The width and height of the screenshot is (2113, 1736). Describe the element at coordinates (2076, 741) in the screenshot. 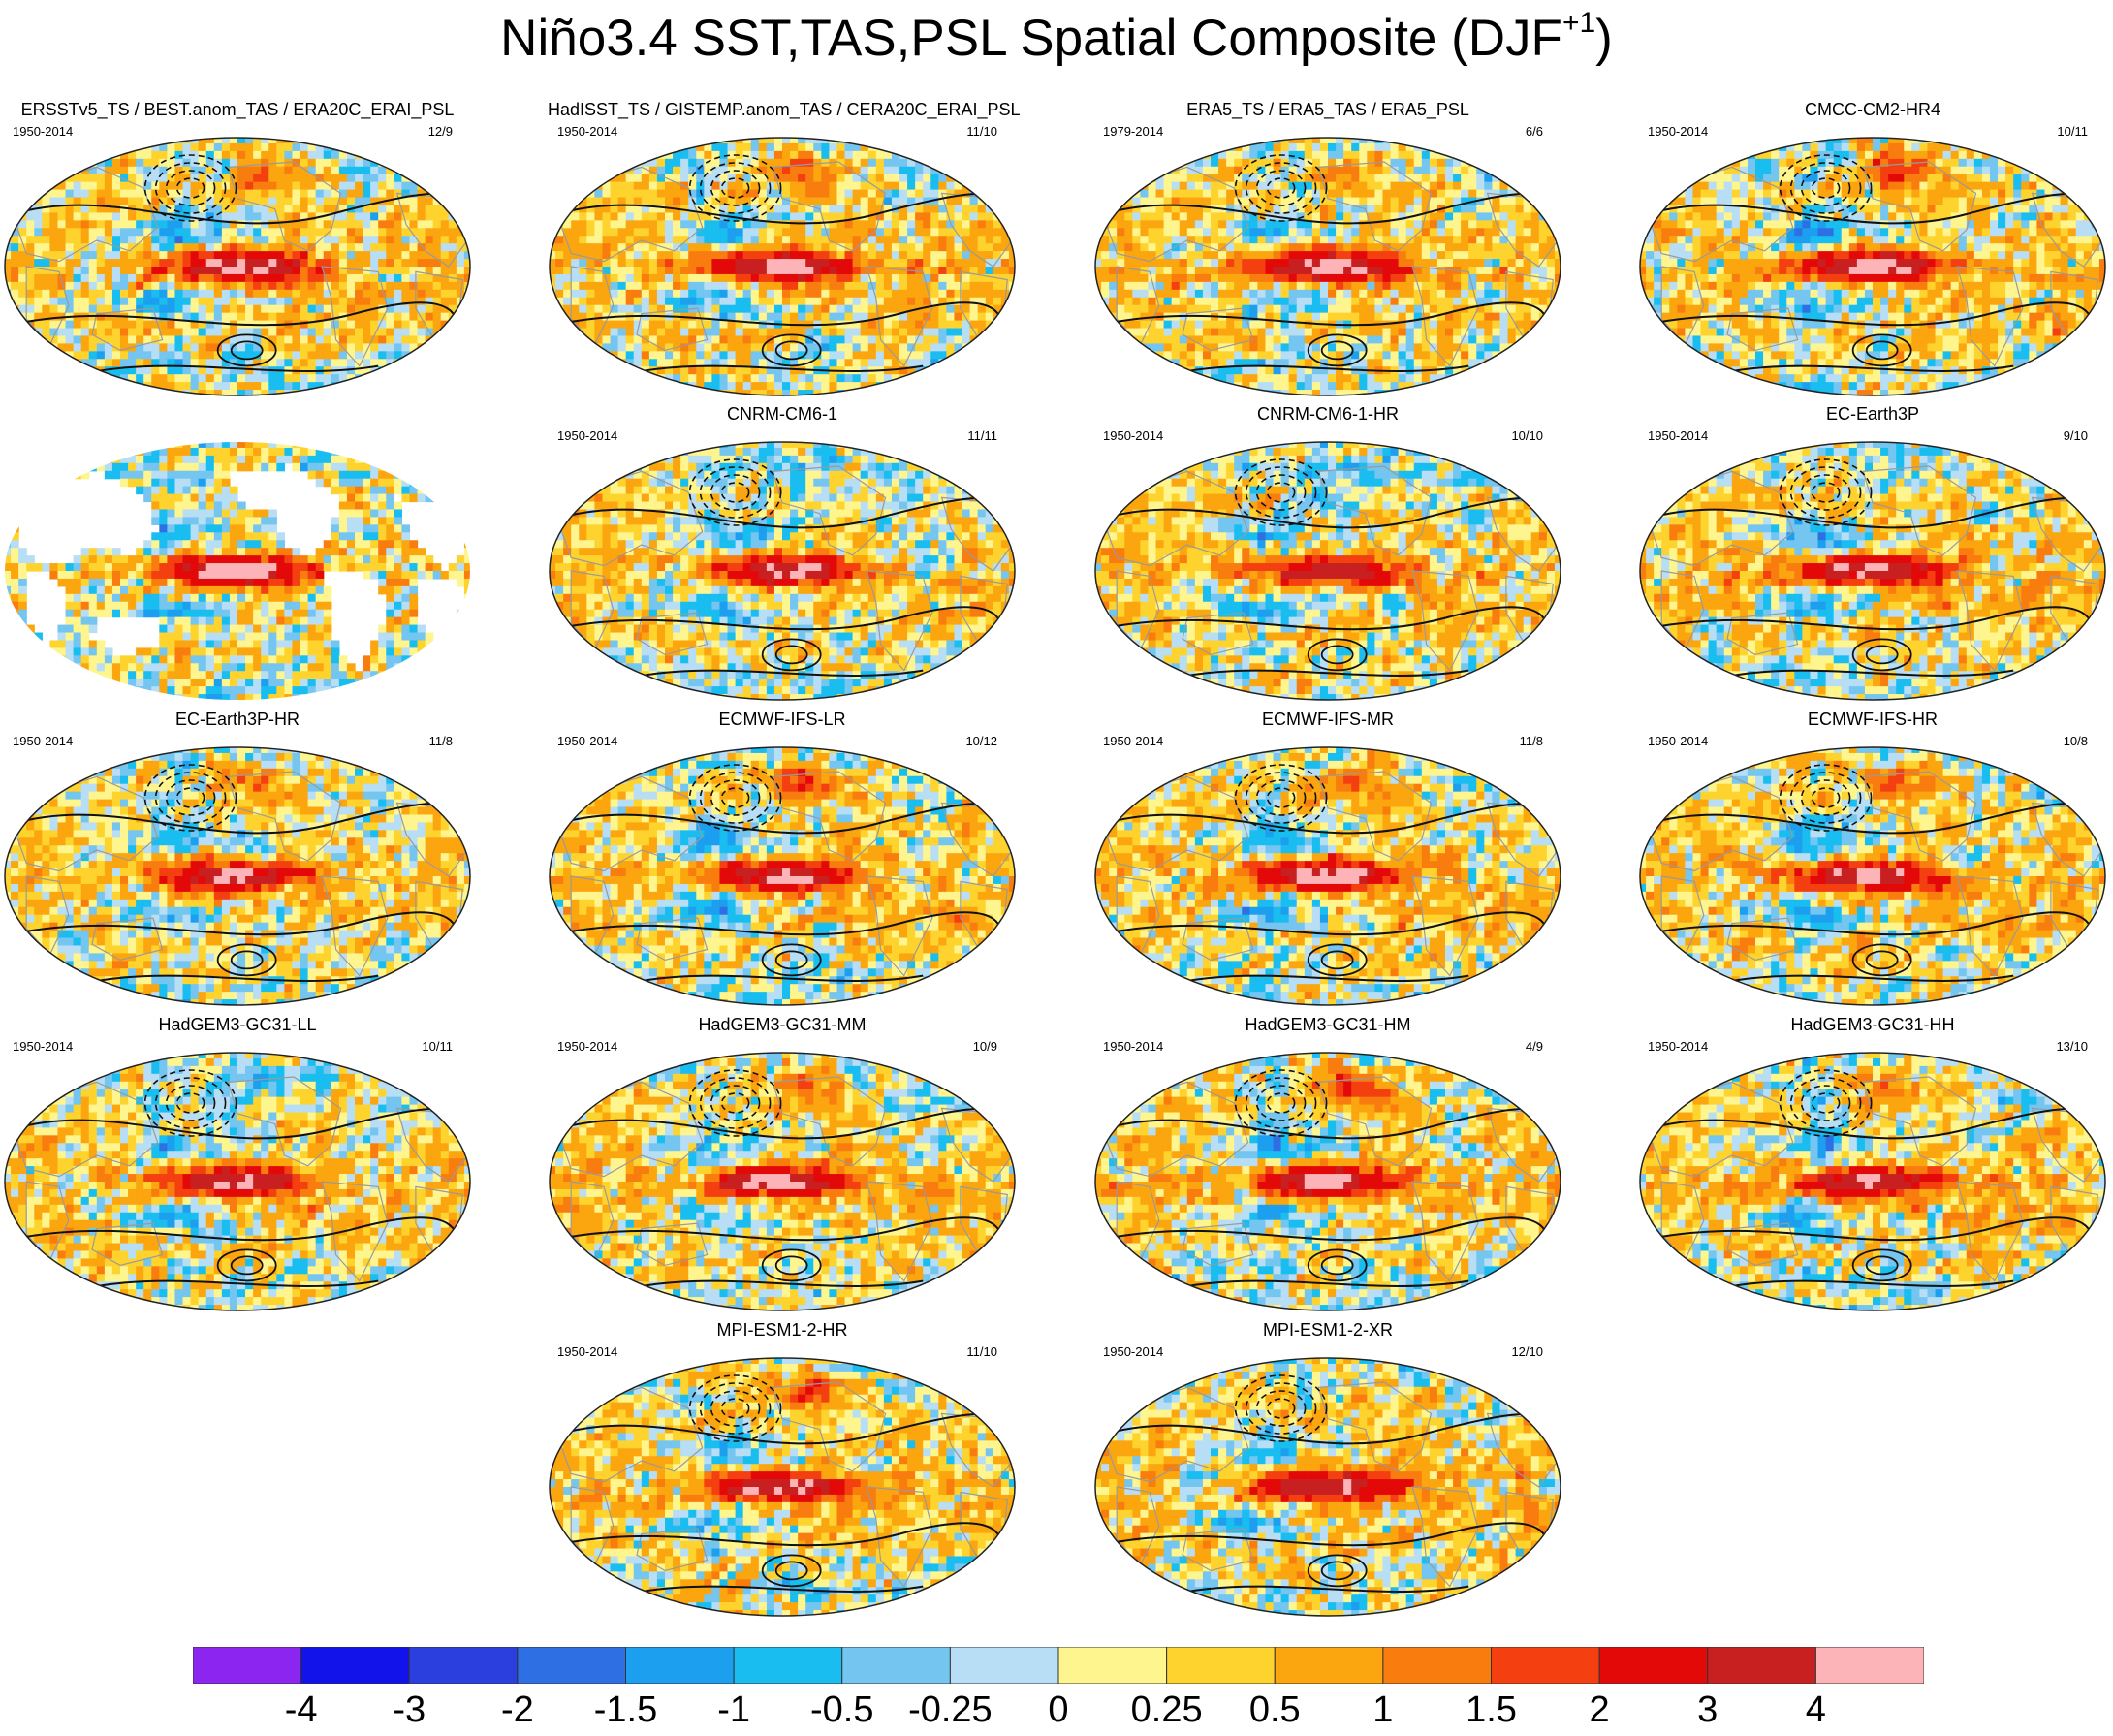

I see `panel-event-count: 10/8` at that location.